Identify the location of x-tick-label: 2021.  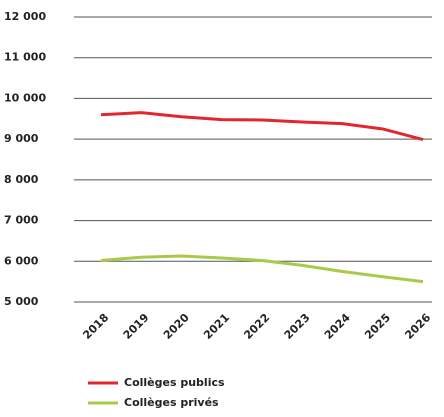
(216, 326).